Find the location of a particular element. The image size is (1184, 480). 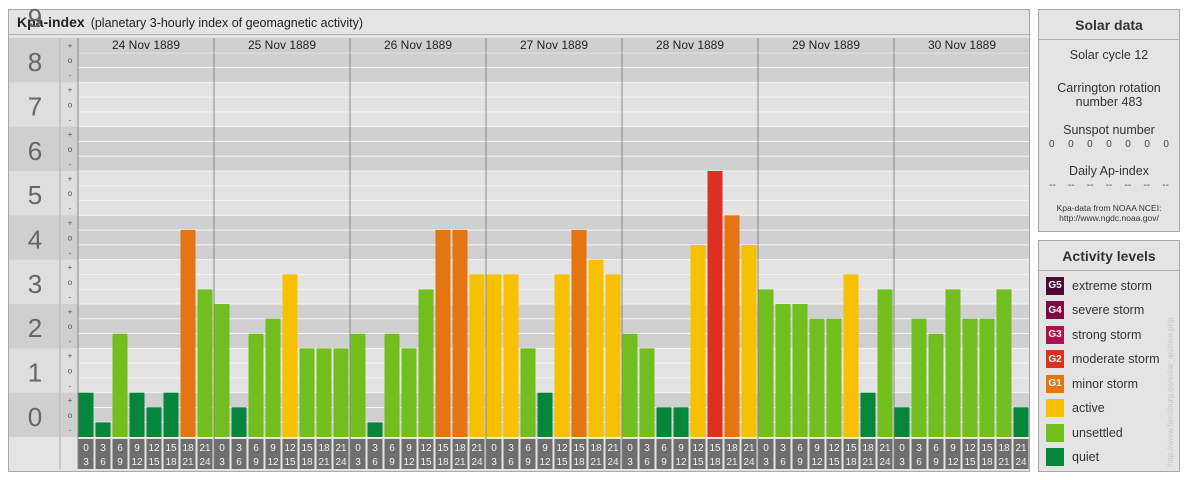

legend-label: unsettled is located at coordinates (1097, 432).